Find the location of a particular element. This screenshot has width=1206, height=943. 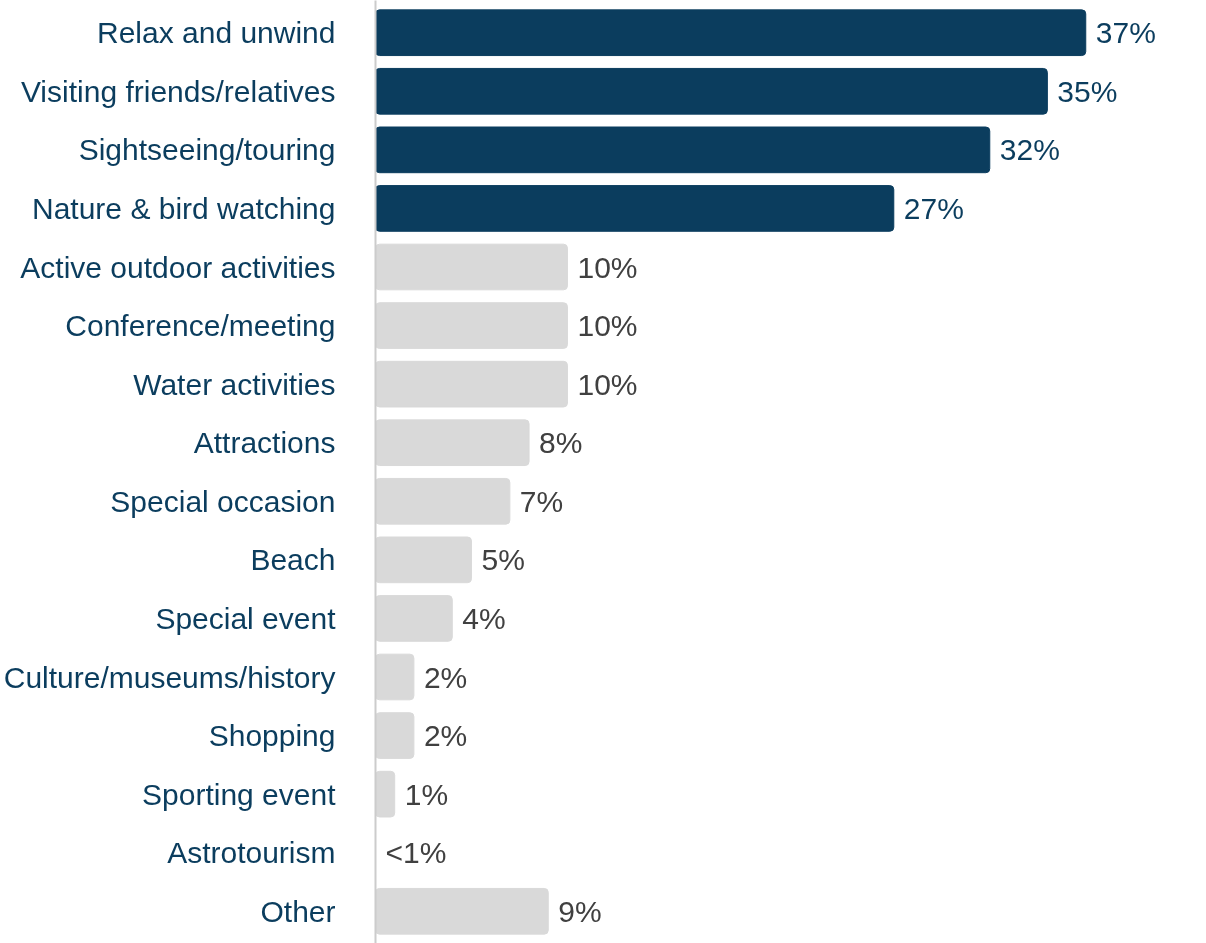

y-tick-label: Active outdoor activities is located at coordinates (178, 267).